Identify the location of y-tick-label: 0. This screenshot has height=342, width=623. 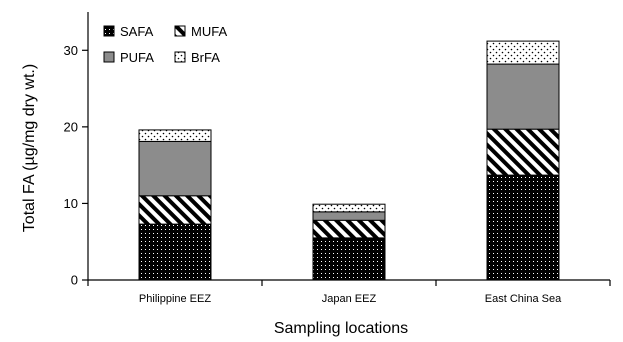
(74, 280).